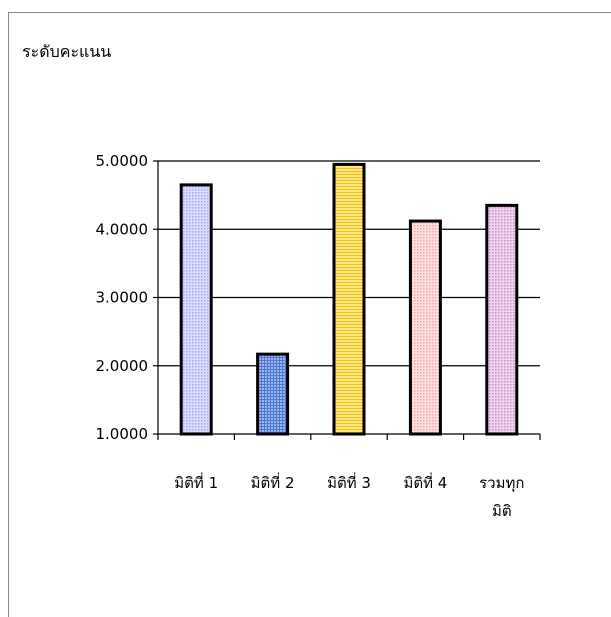 Image resolution: width=611 pixels, height=617 pixels. What do you see at coordinates (67, 51) in the screenshot?
I see `y-axis-label: ระดับคะแนน` at bounding box center [67, 51].